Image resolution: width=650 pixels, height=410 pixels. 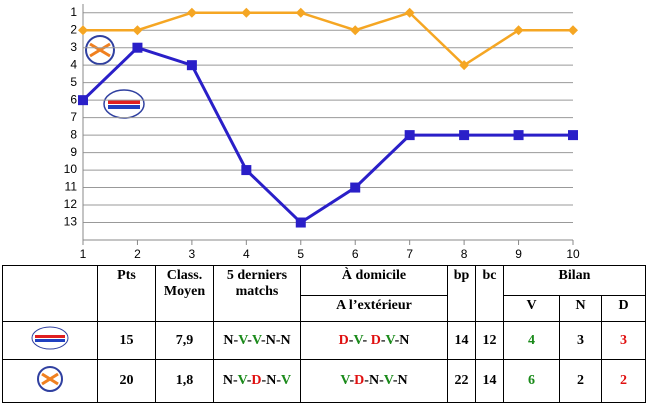 I want to click on x-tick-label: 6, so click(x=355, y=254).